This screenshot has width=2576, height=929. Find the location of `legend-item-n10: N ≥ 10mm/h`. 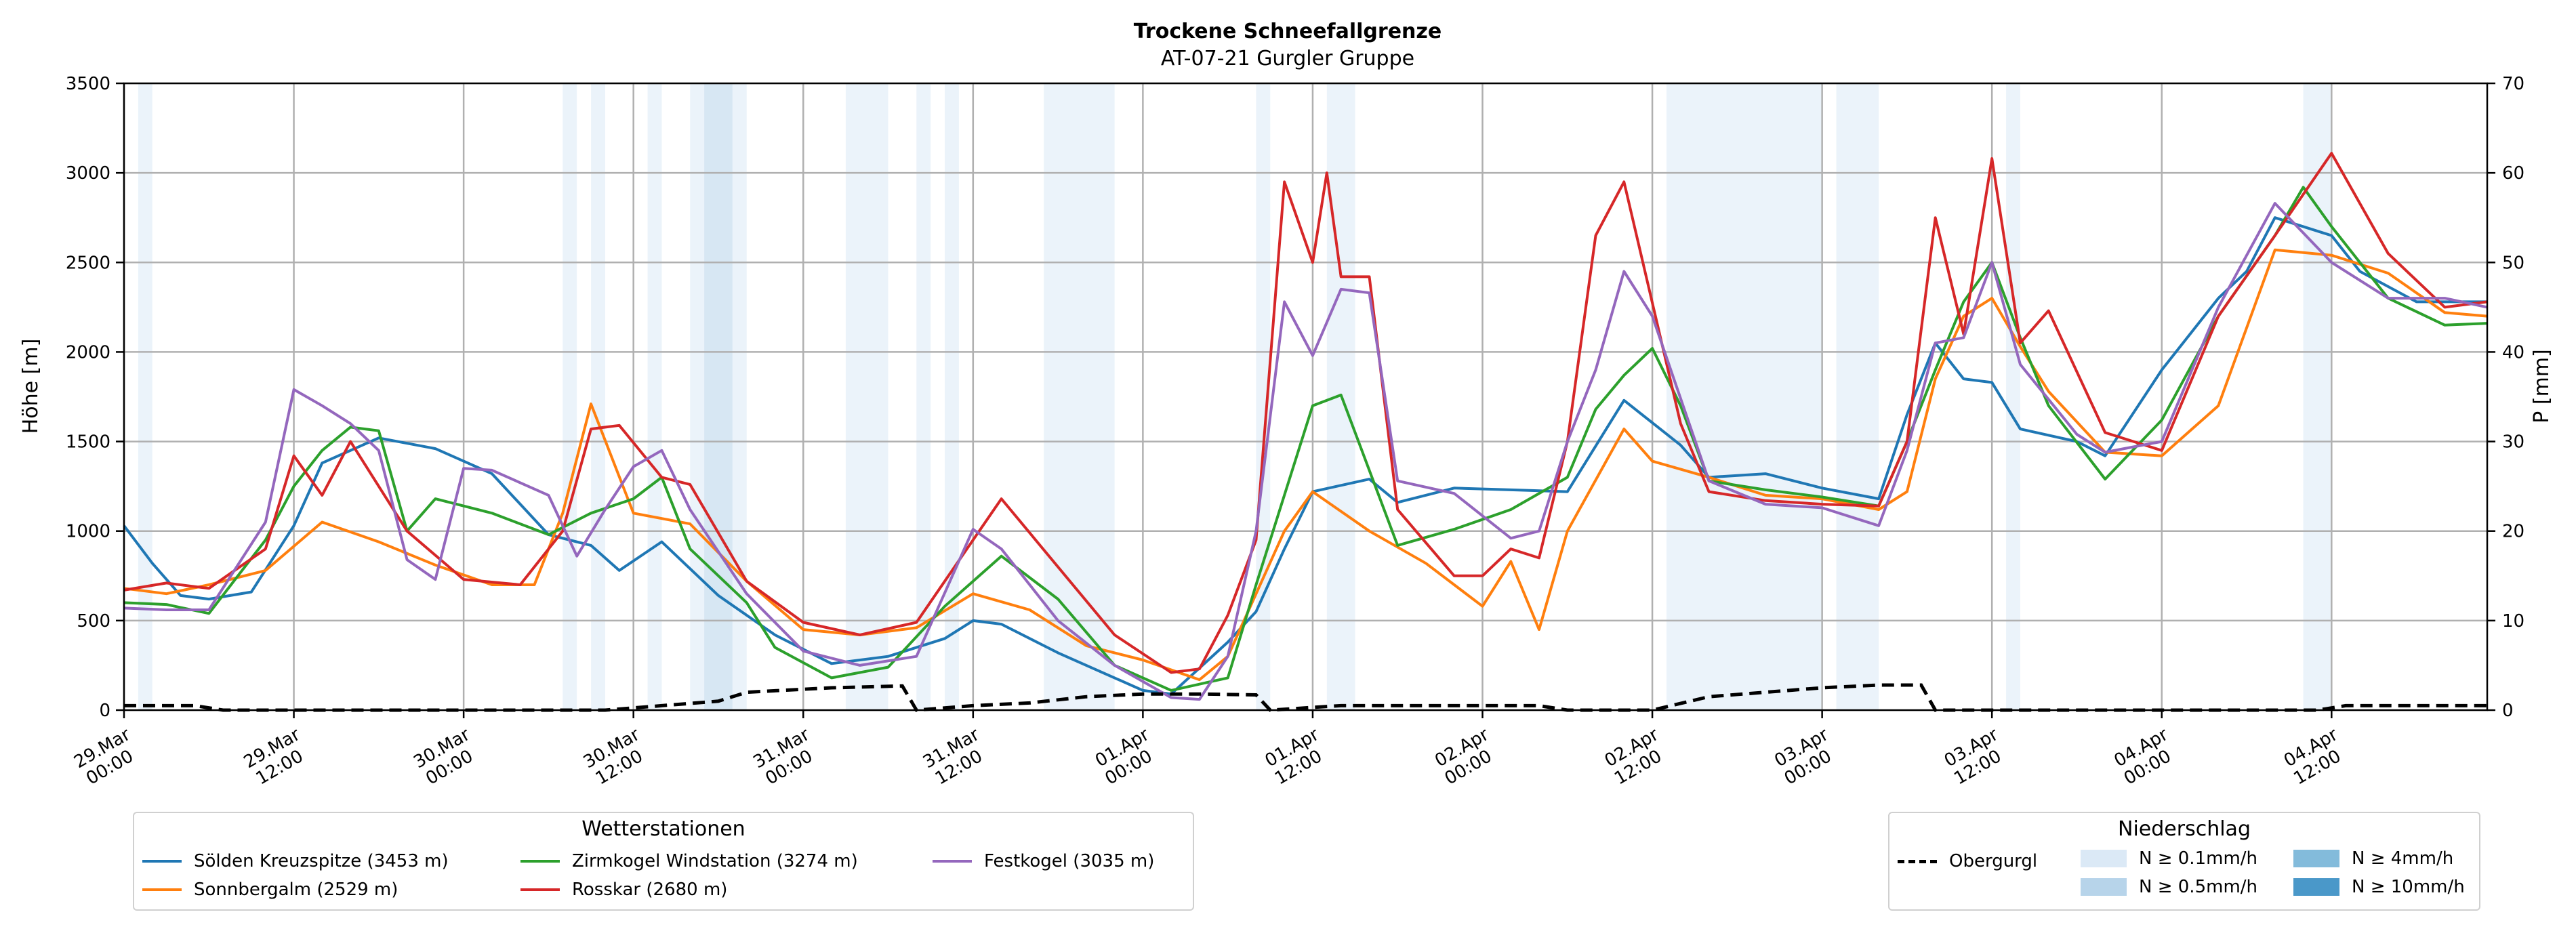

legend-item-n10: N ≥ 10mm/h is located at coordinates (2379, 887).